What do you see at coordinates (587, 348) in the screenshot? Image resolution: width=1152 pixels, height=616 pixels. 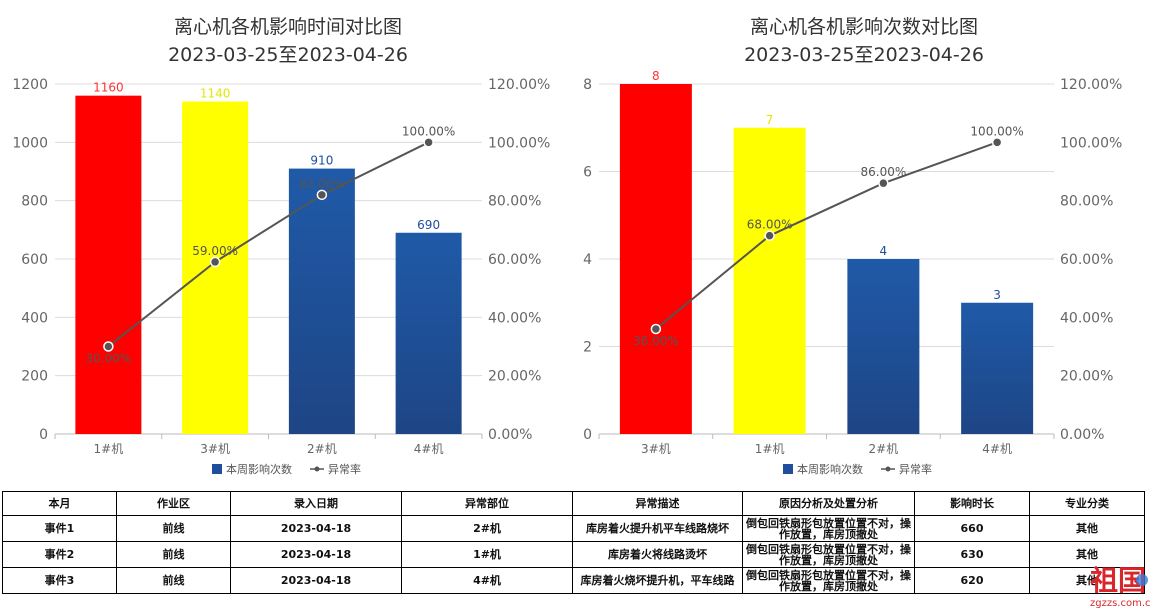 I see `y-tick-label: 2` at bounding box center [587, 348].